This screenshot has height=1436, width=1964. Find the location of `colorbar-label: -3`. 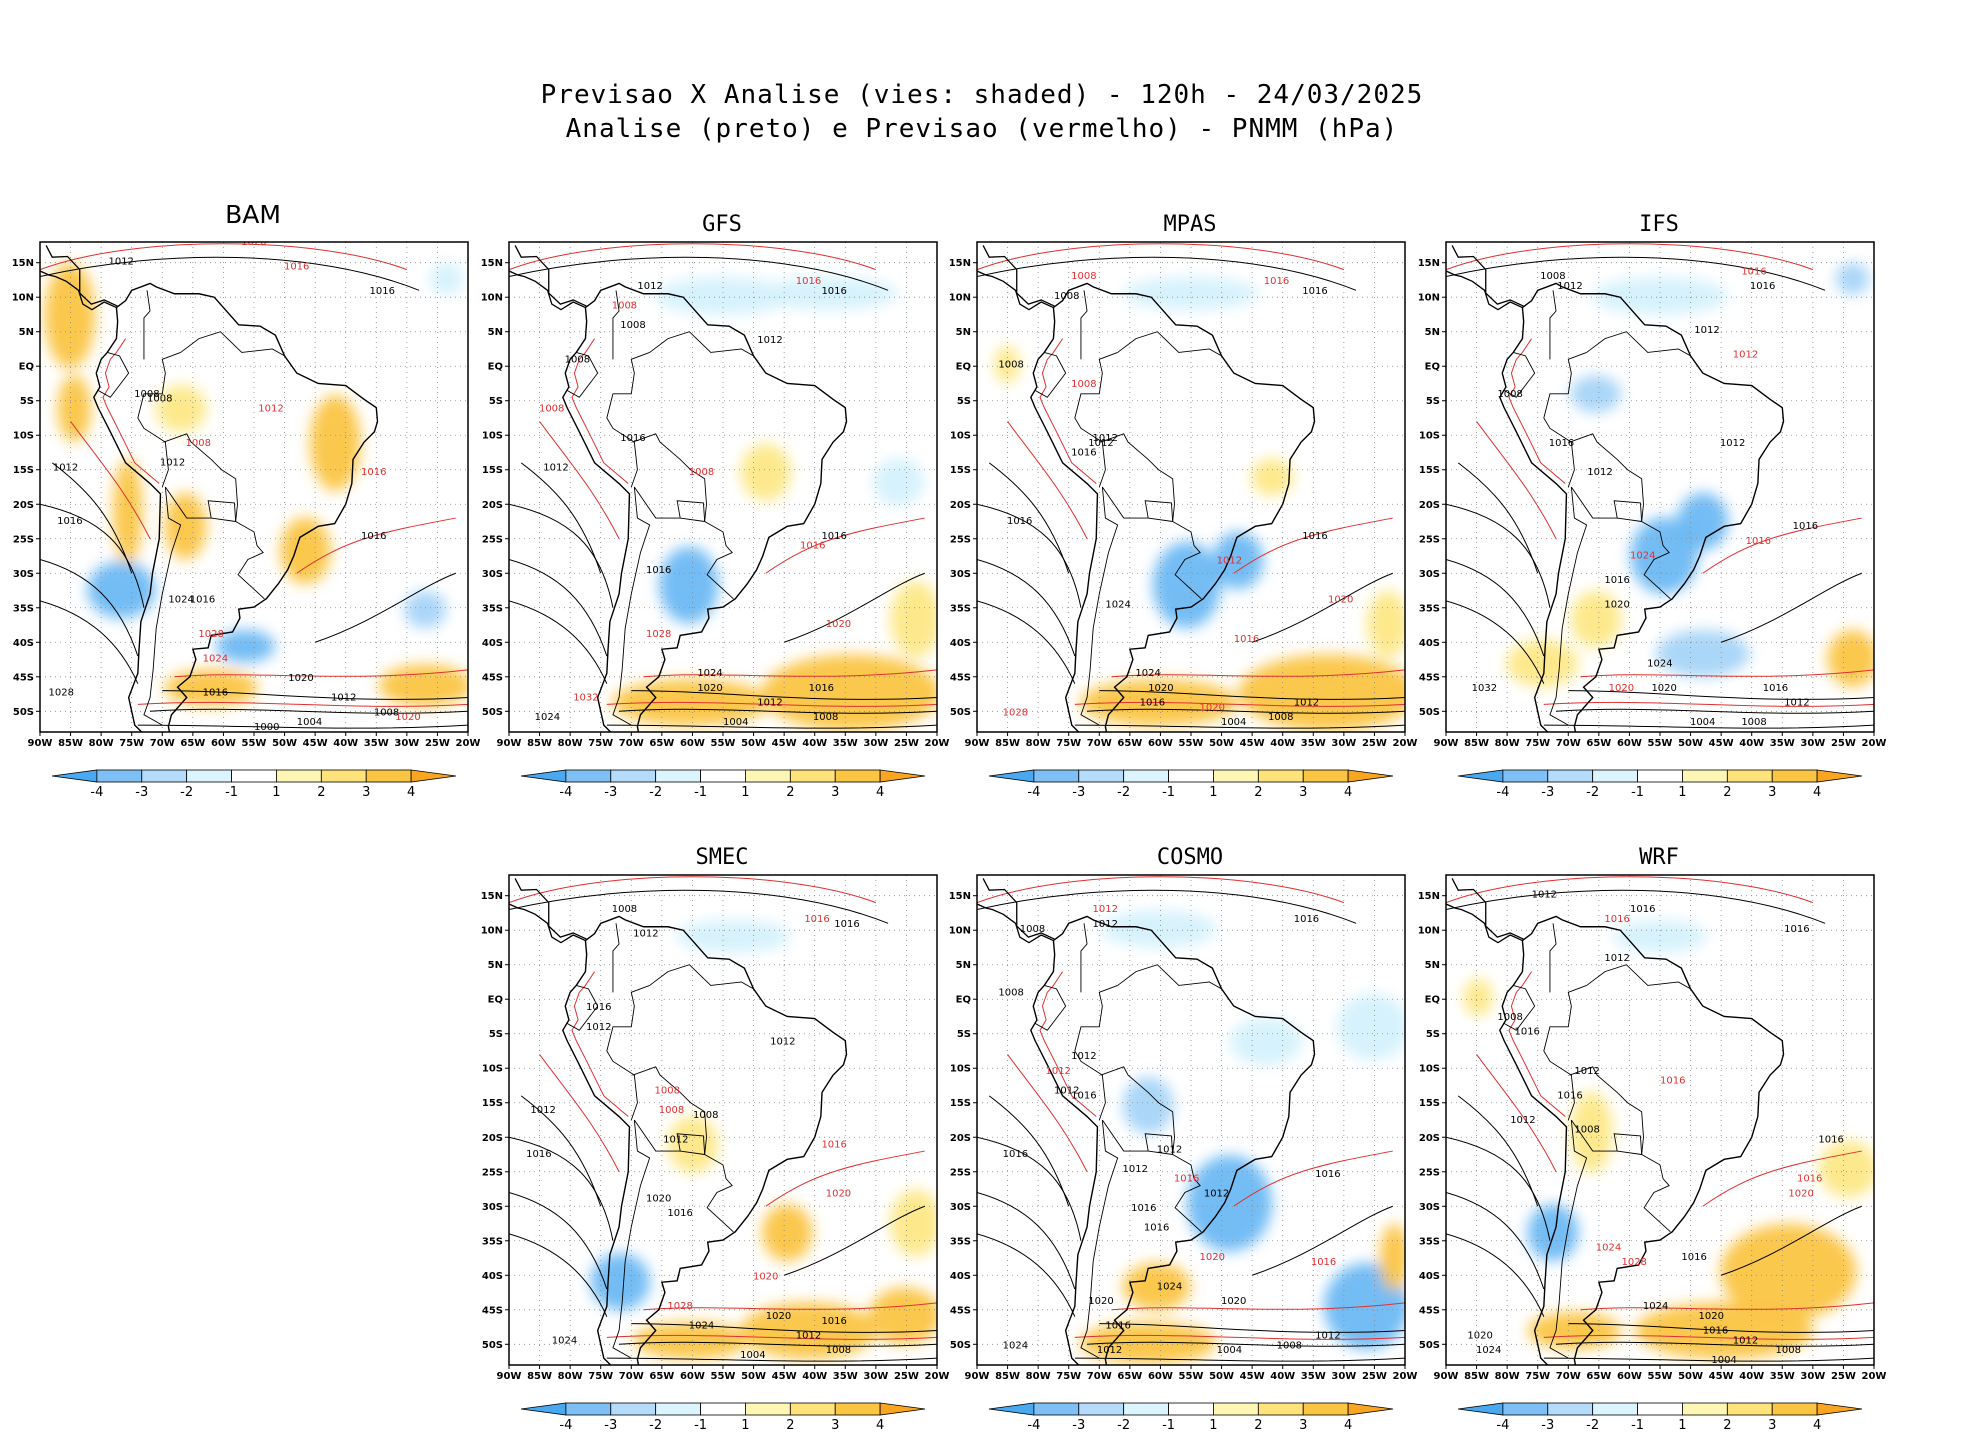

colorbar-label: -3 is located at coordinates (1078, 792).